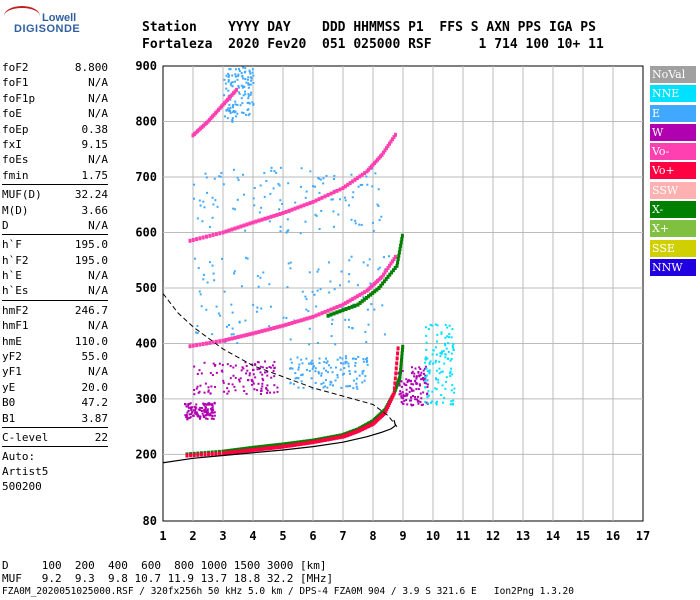  Describe the element at coordinates (95, 144) in the screenshot. I see `param-value: 9.15` at that location.